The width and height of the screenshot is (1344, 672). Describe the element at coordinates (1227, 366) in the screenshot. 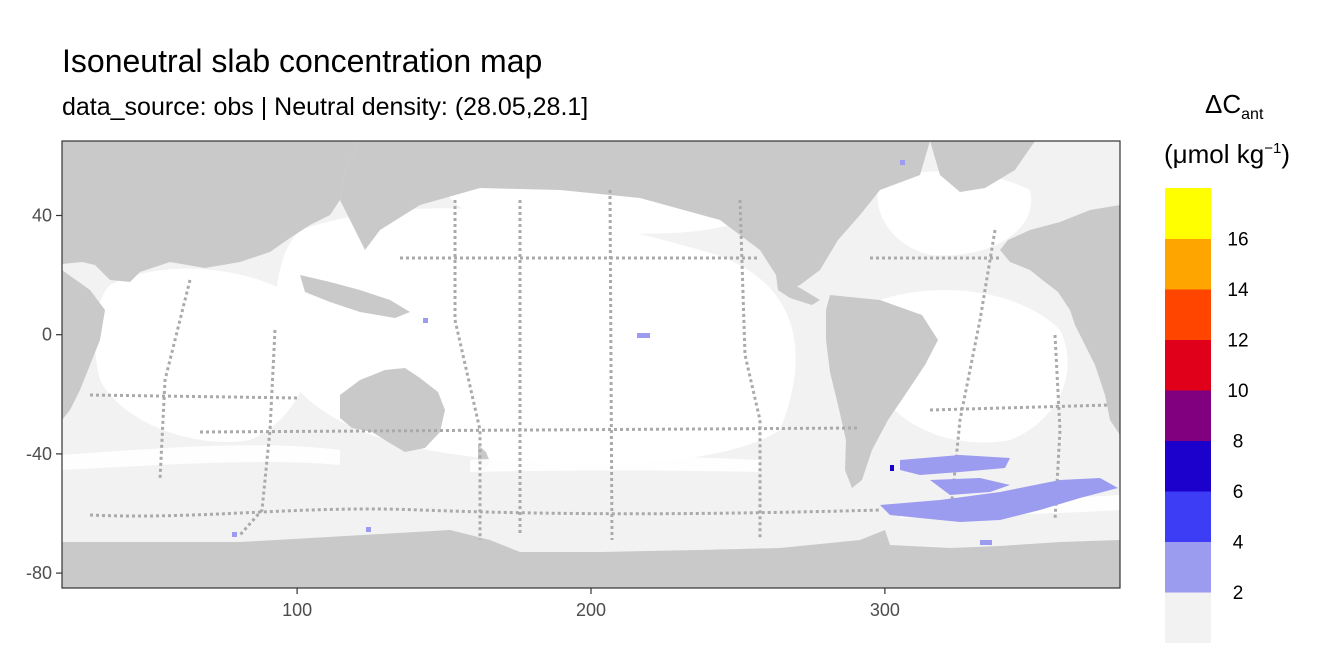

I see `legend: 2 4 6 8 10 12 14 16 ΔCant (μmol kg−1)` at that location.